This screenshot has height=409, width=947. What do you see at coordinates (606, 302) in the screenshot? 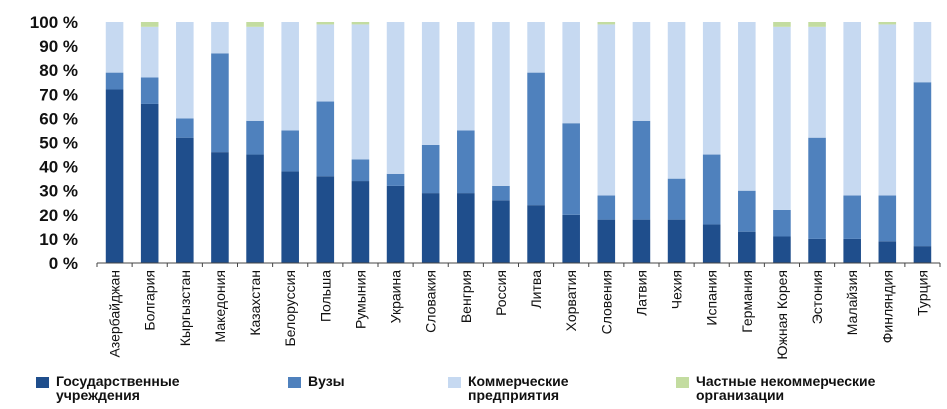
I see `x-category-label: Словения` at bounding box center [606, 302].